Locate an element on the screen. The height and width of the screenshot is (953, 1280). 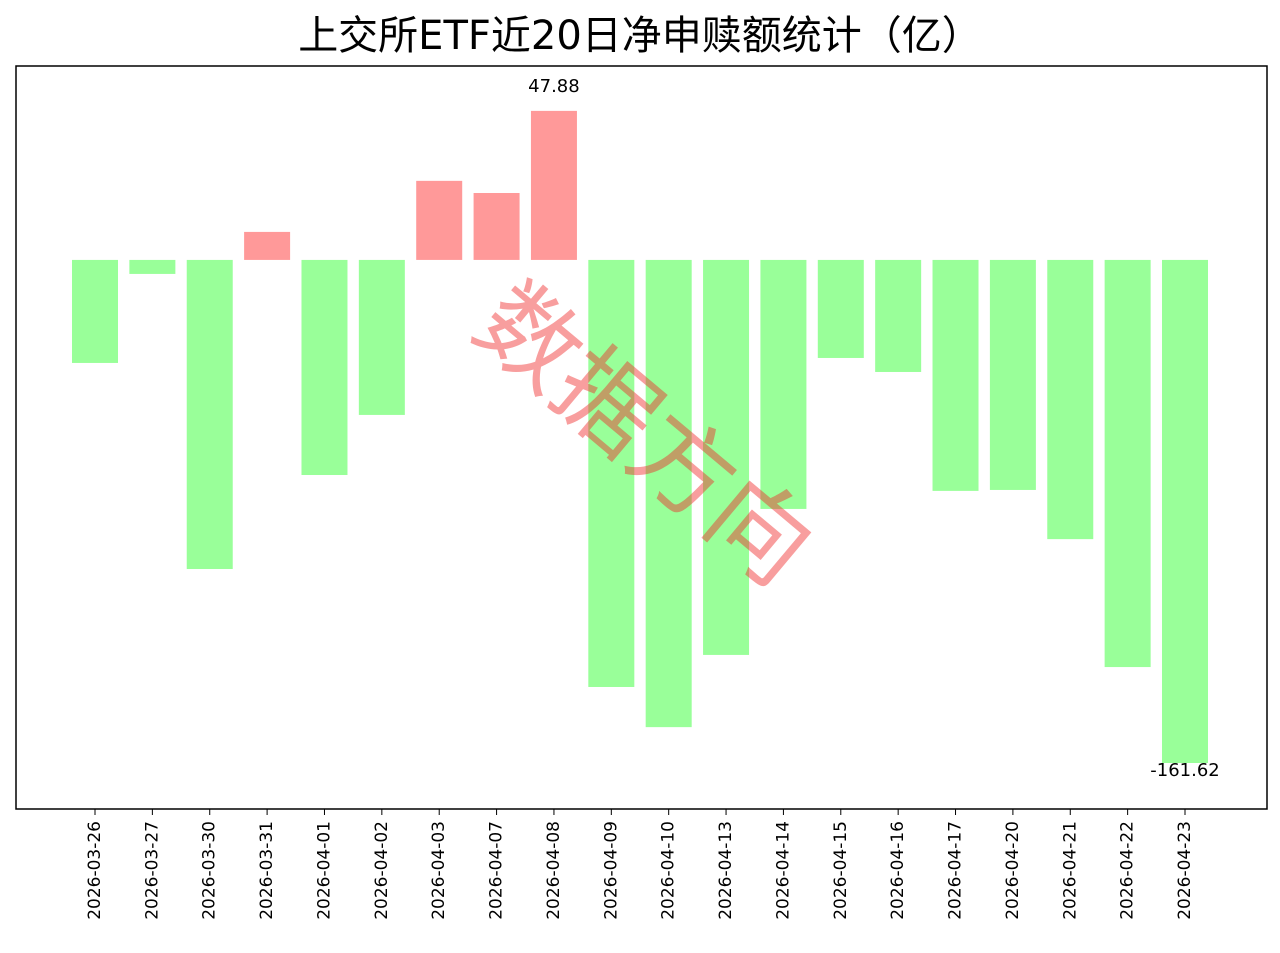
chart-title: 上交所ETF近20日净申赎额统计（亿） is located at coordinates (640, 36).